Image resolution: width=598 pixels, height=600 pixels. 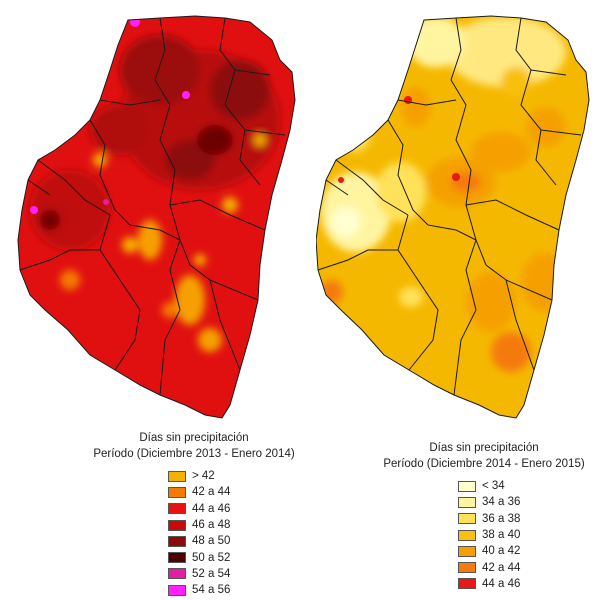 What do you see at coordinates (194, 454) in the screenshot?
I see `legend-subtitle: Período (Diciembre 2013 - Enero 2014)` at bounding box center [194, 454].